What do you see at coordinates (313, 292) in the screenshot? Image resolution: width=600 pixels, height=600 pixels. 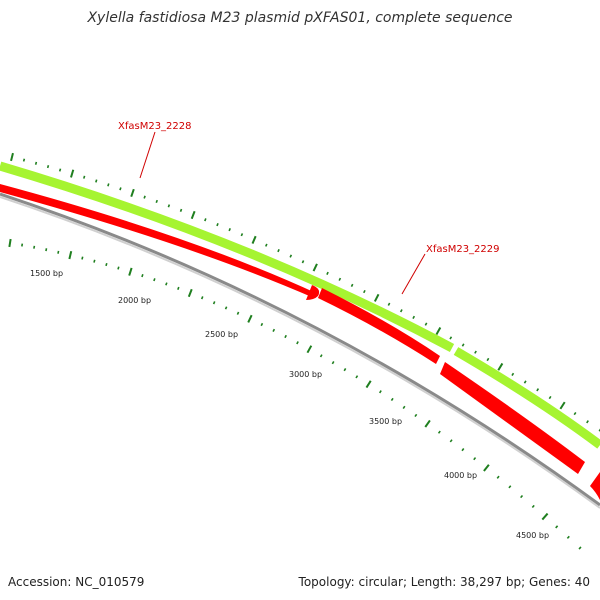 I see `gene-xfasm23-2228-arrow` at bounding box center [313, 292].